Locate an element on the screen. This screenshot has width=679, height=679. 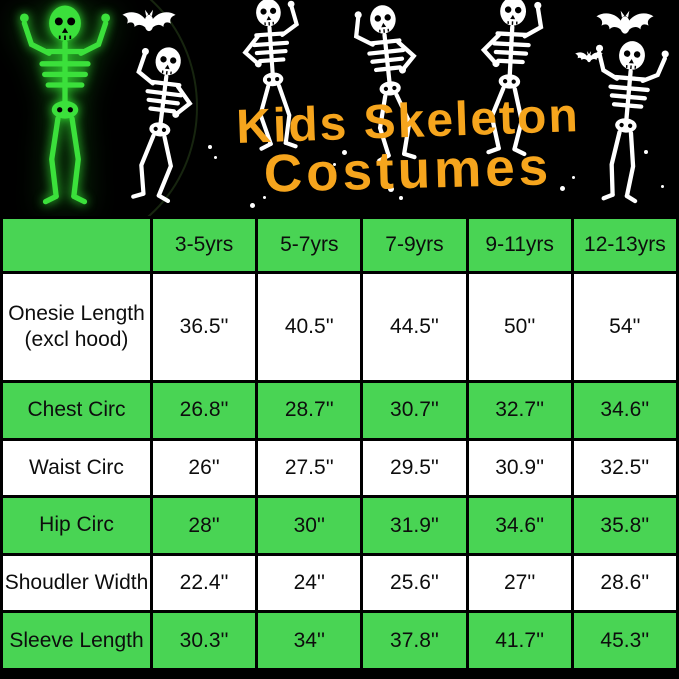
size-header-row: 3-5yrs 5-7yrs 7-9yrs 9-11yrs 12-13yrs is located at coordinates (339, 245).